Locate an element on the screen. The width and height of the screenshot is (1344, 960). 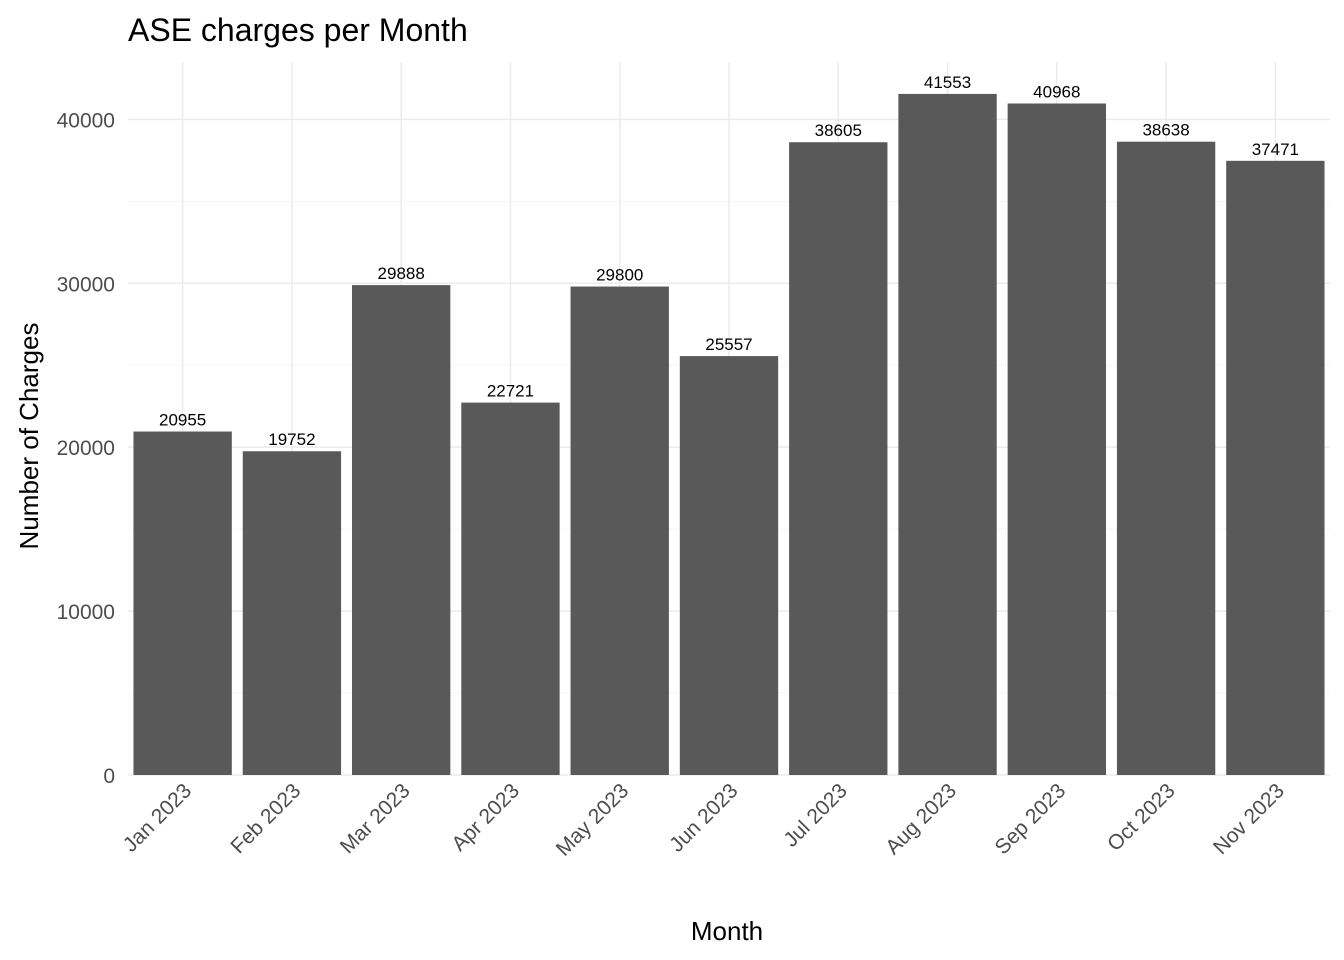
x-tick-label: Sep 2023 is located at coordinates (1031, 819).